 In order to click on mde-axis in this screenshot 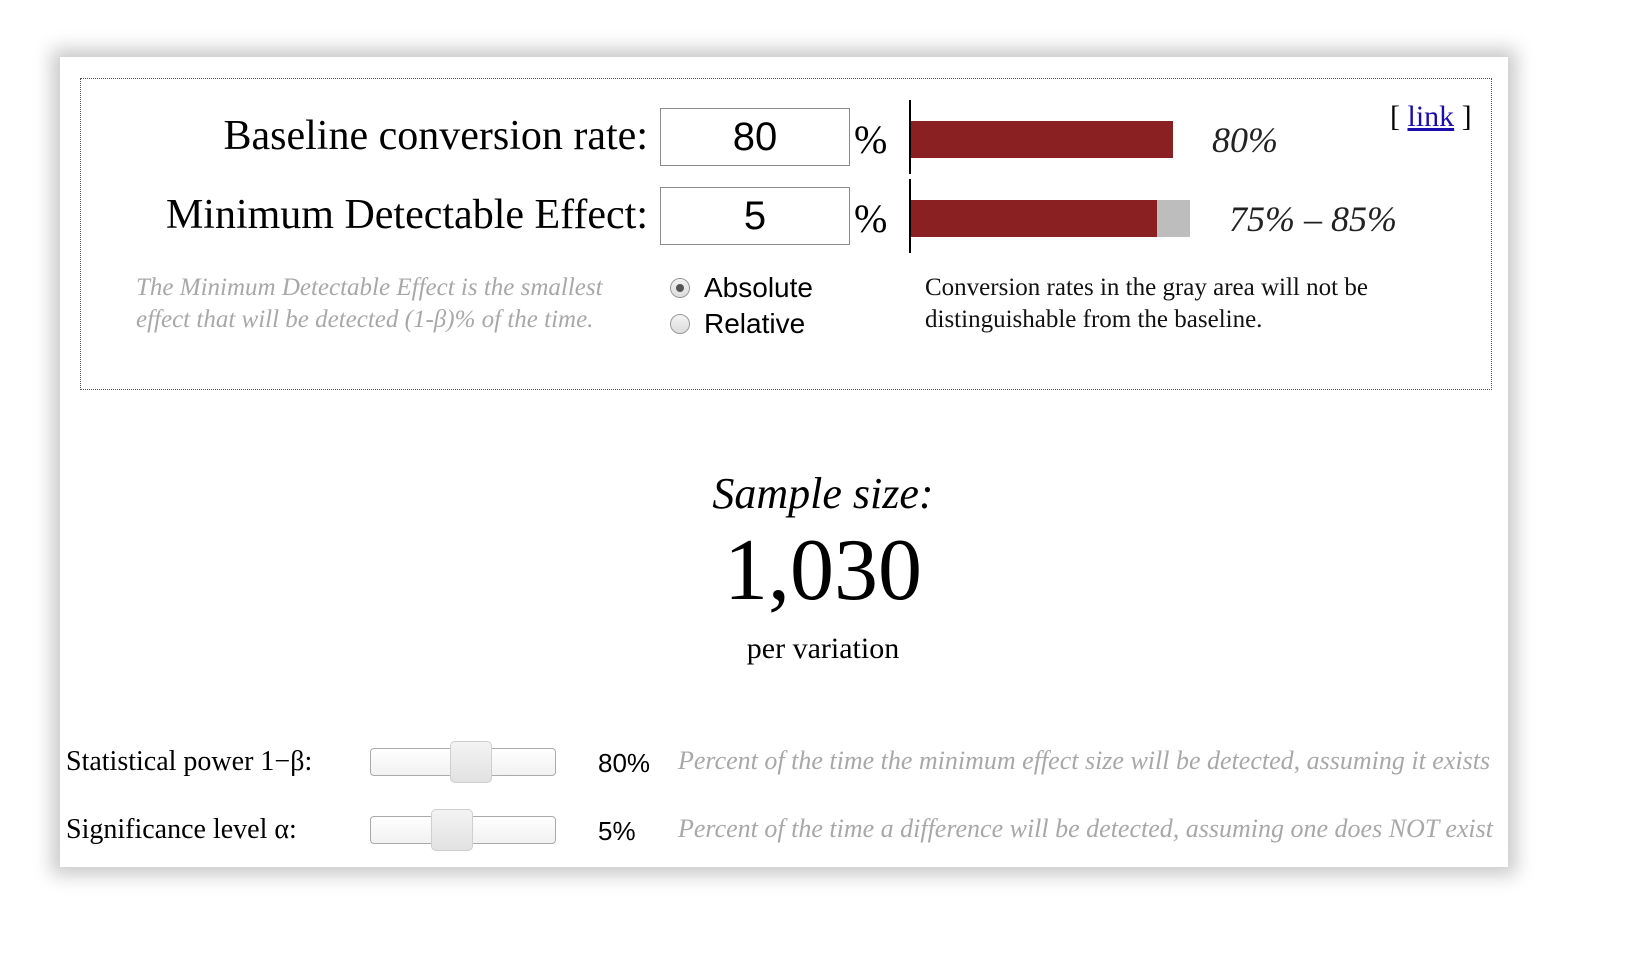, I will do `click(910, 216)`.